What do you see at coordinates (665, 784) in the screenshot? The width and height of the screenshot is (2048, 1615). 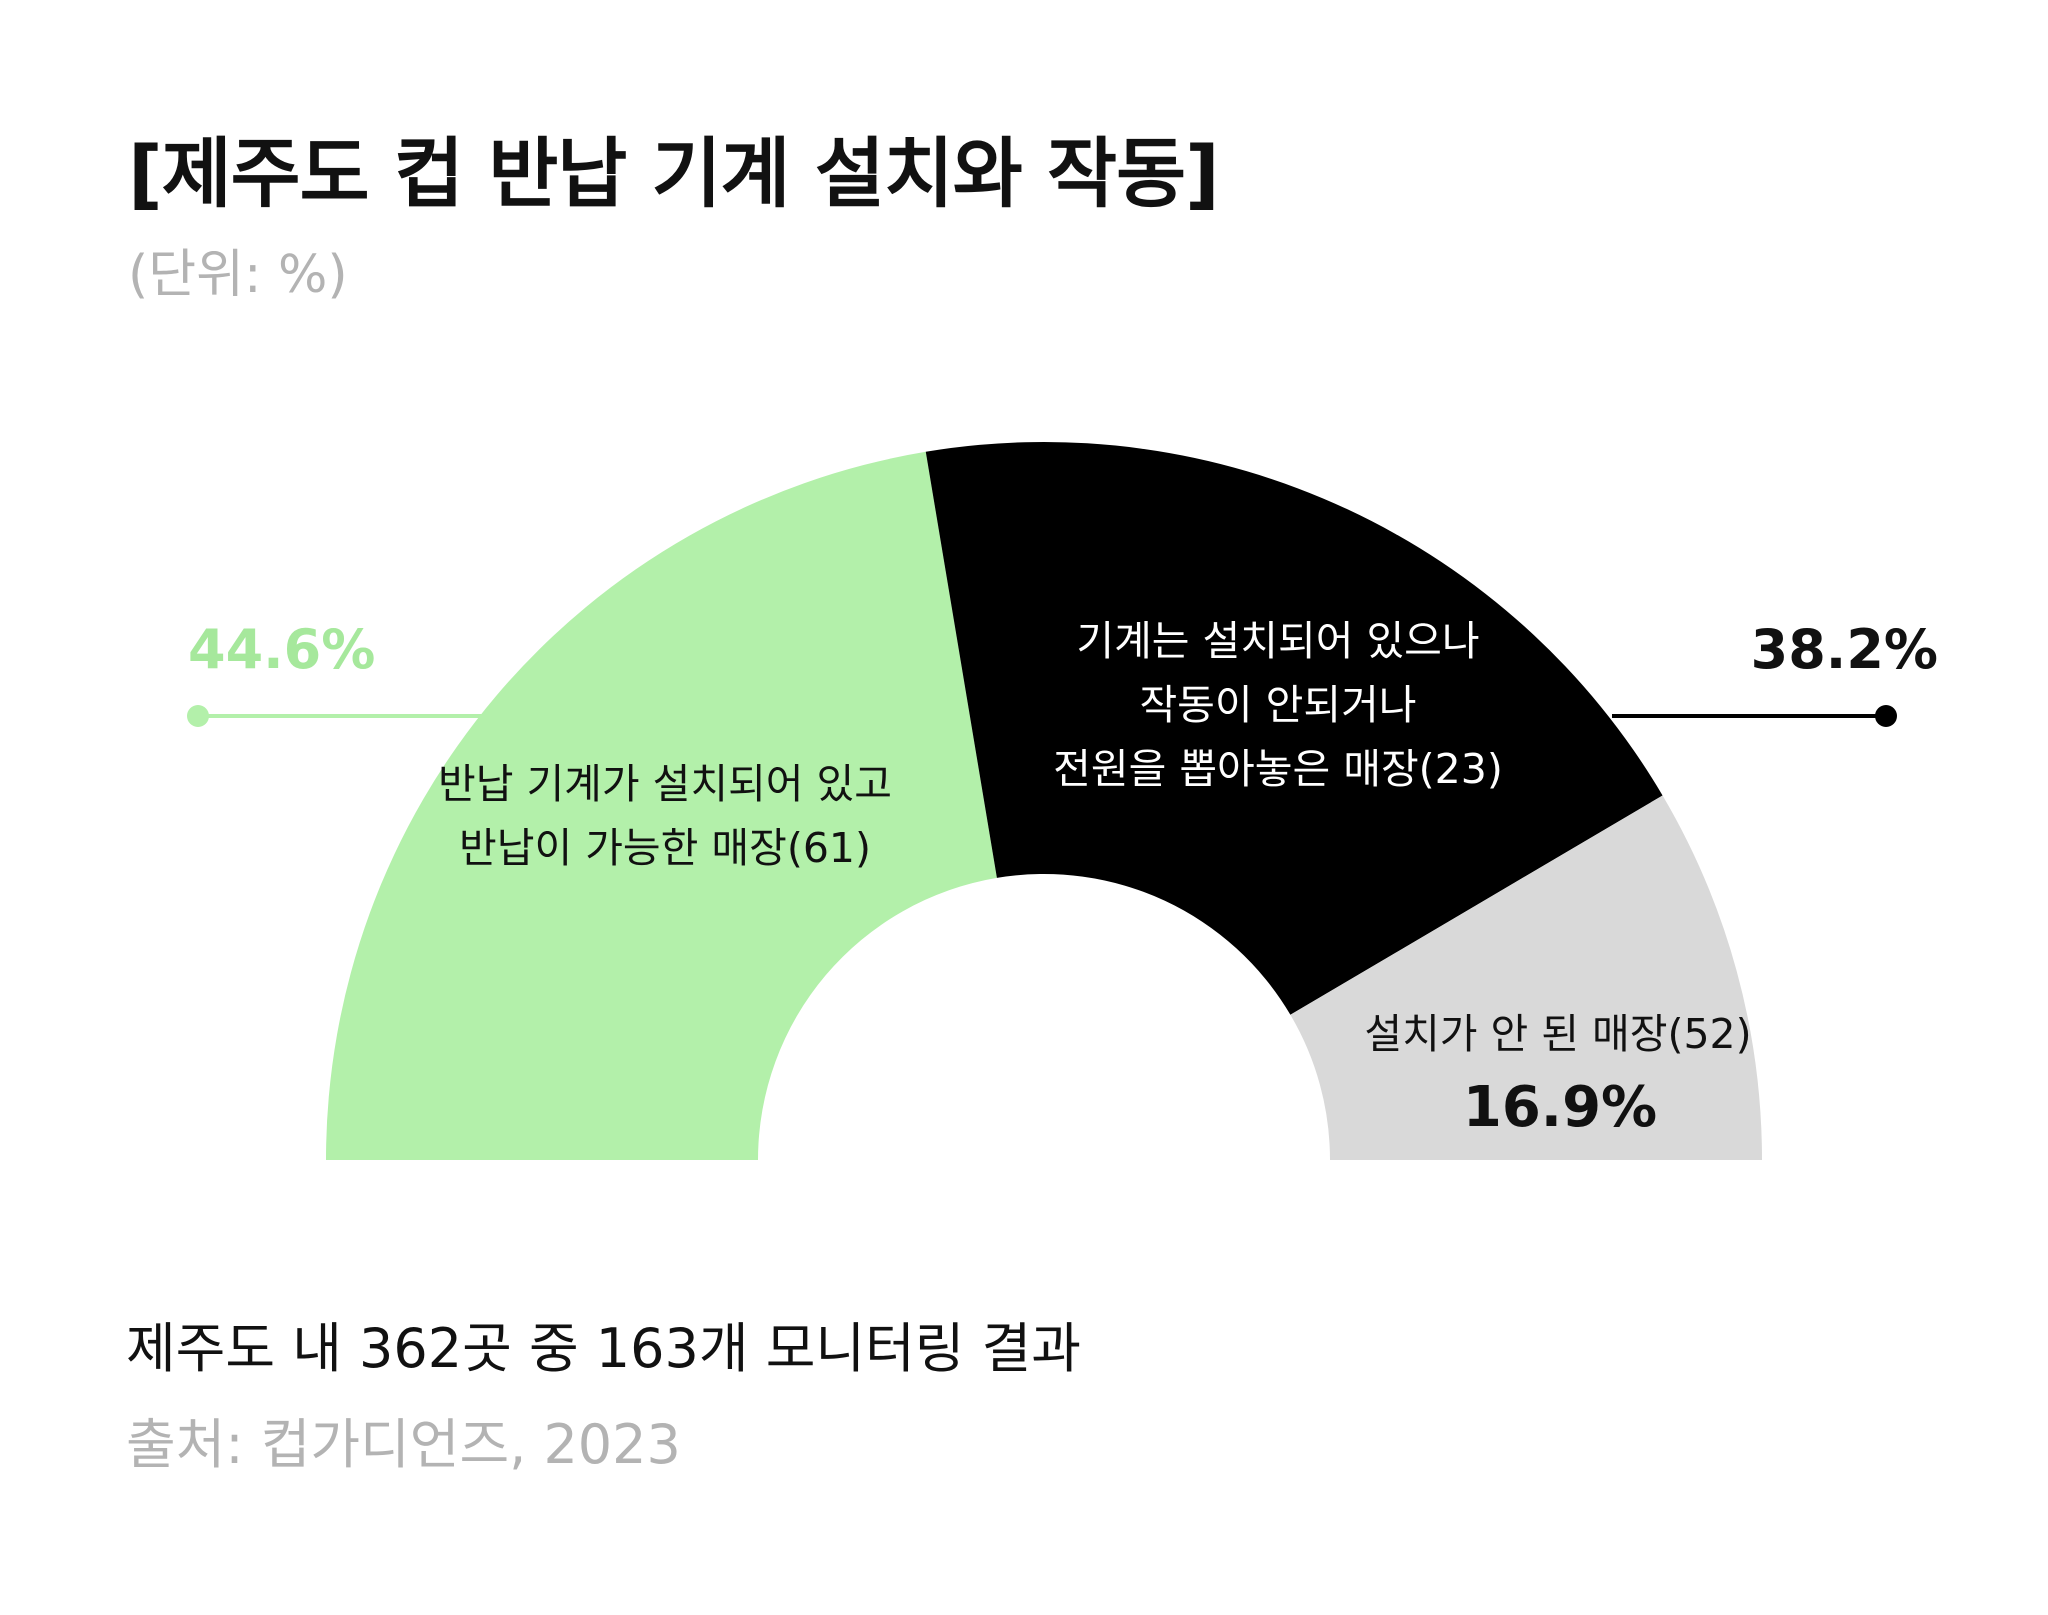 I see `slice-green-label-line-1: 반납 기계가 설치되어 있고` at bounding box center [665, 784].